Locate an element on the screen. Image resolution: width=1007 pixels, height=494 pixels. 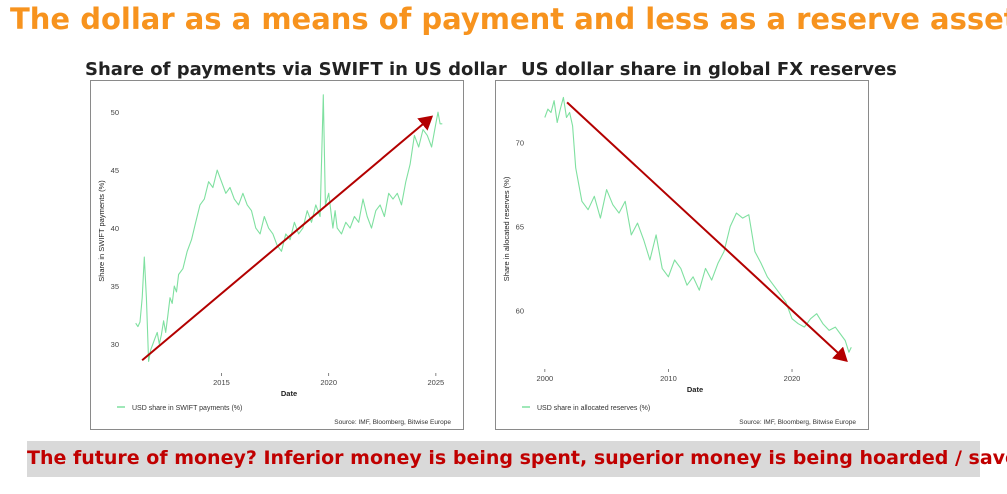
reserves-legend-label: USD share in allocated reserves (%) is located at coordinates (593, 408).